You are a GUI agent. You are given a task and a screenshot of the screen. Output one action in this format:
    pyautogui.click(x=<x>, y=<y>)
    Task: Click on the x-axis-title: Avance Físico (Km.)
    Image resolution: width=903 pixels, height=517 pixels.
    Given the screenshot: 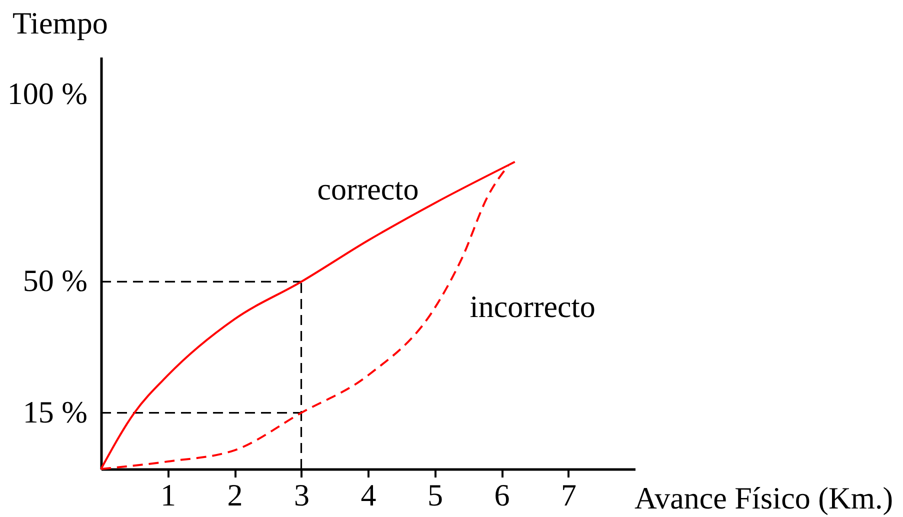 What is the action you would take?
    pyautogui.click(x=764, y=498)
    